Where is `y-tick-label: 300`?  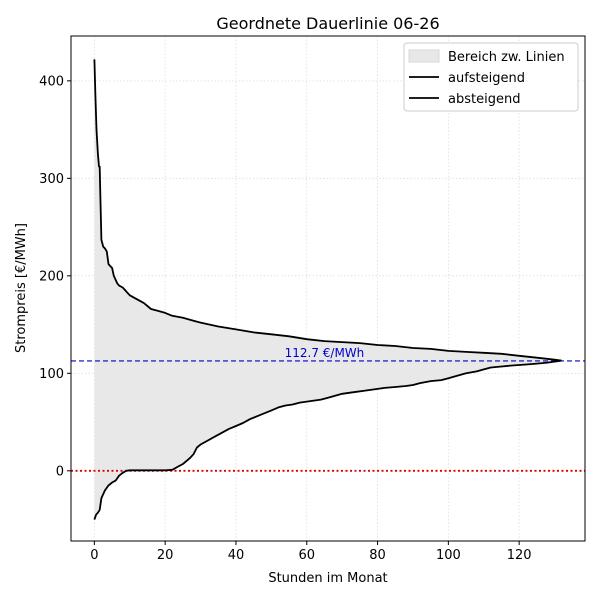
y-tick-label: 300 is located at coordinates (51, 179).